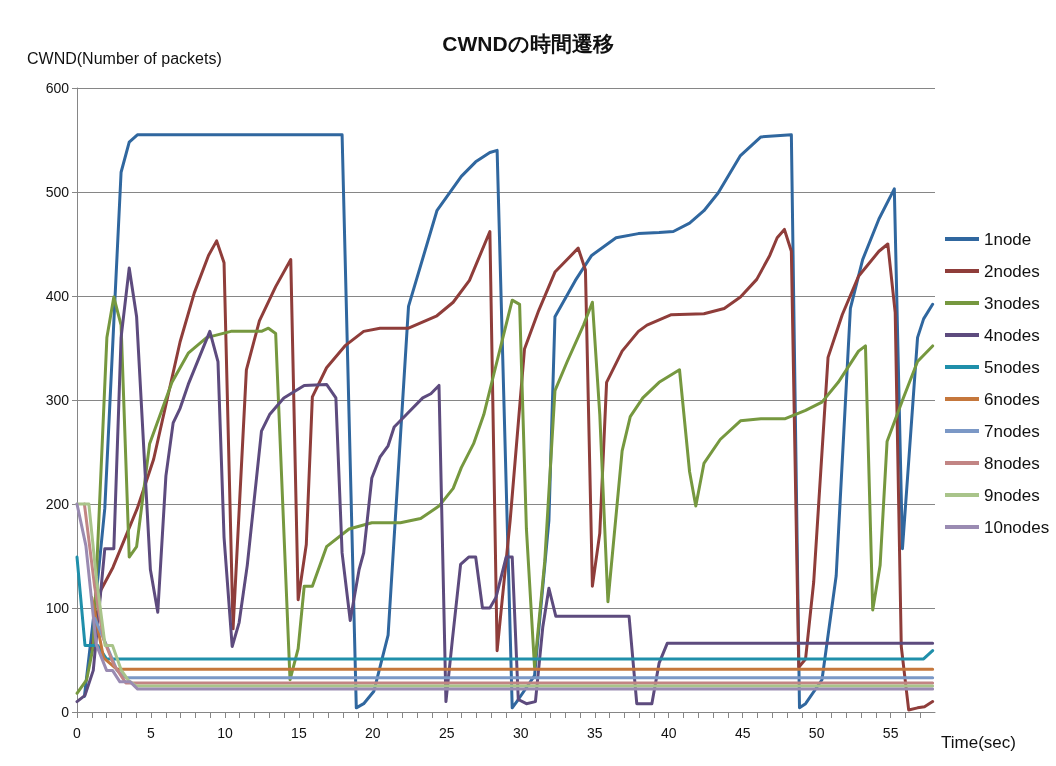 The height and width of the screenshot is (766, 1056). What do you see at coordinates (521, 733) in the screenshot?
I see `x-tick-label: 30` at bounding box center [521, 733].